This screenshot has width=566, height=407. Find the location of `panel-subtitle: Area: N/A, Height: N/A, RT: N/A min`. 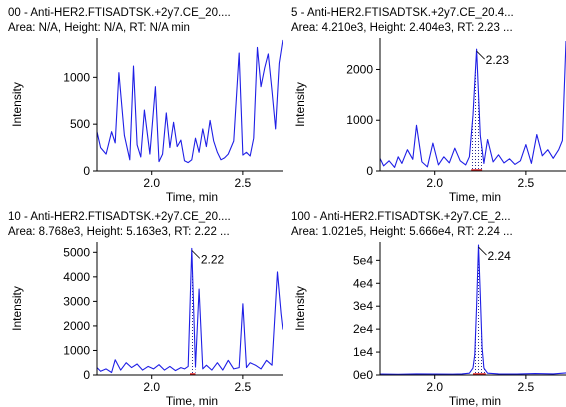

panel-subtitle: Area: N/A, Height: N/A, RT: N/A min is located at coordinates (99, 28).